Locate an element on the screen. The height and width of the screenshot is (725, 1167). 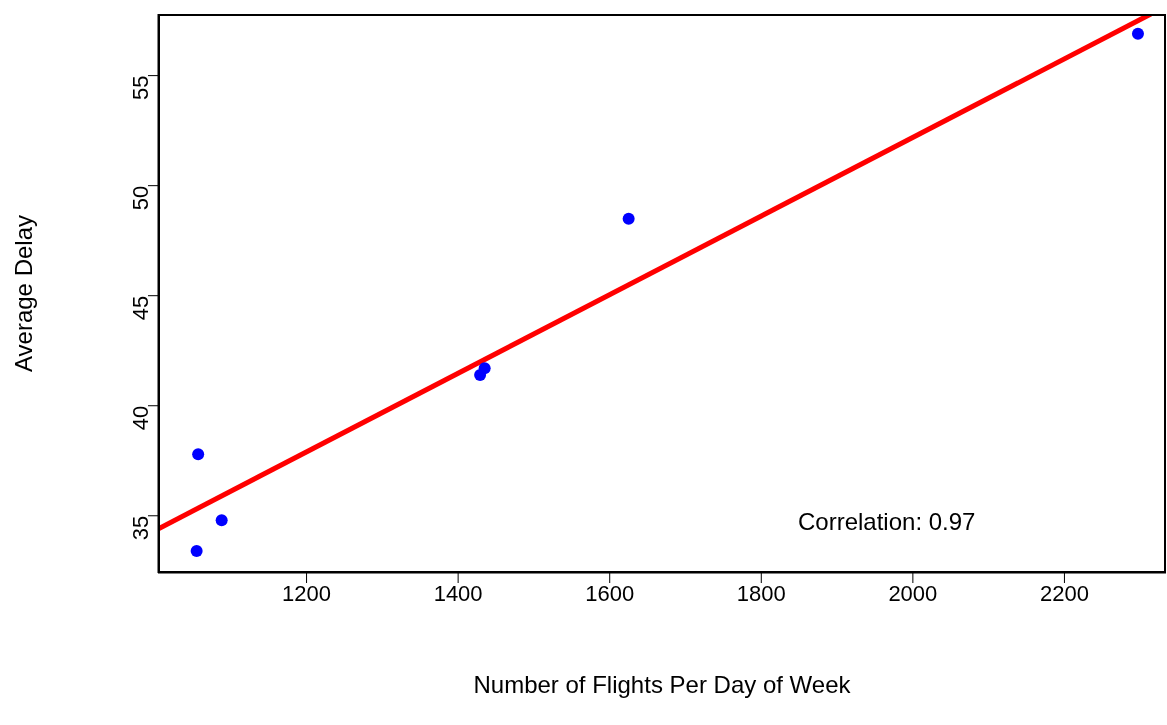
x-tick-label: 1400 is located at coordinates (458, 593).